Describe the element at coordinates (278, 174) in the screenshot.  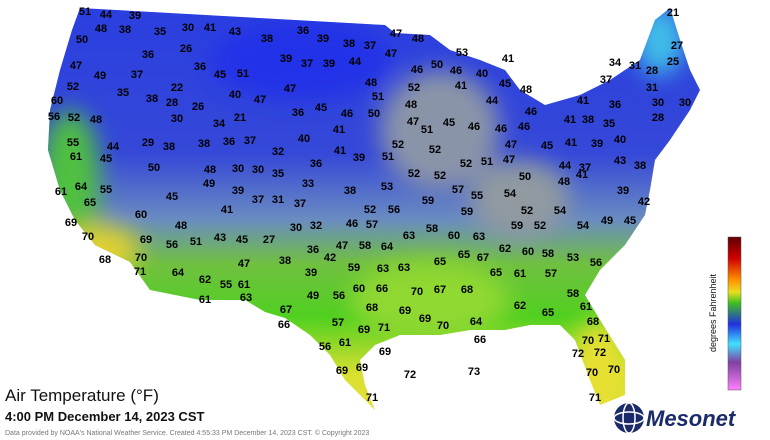
I see `station-temperature: 35` at that location.